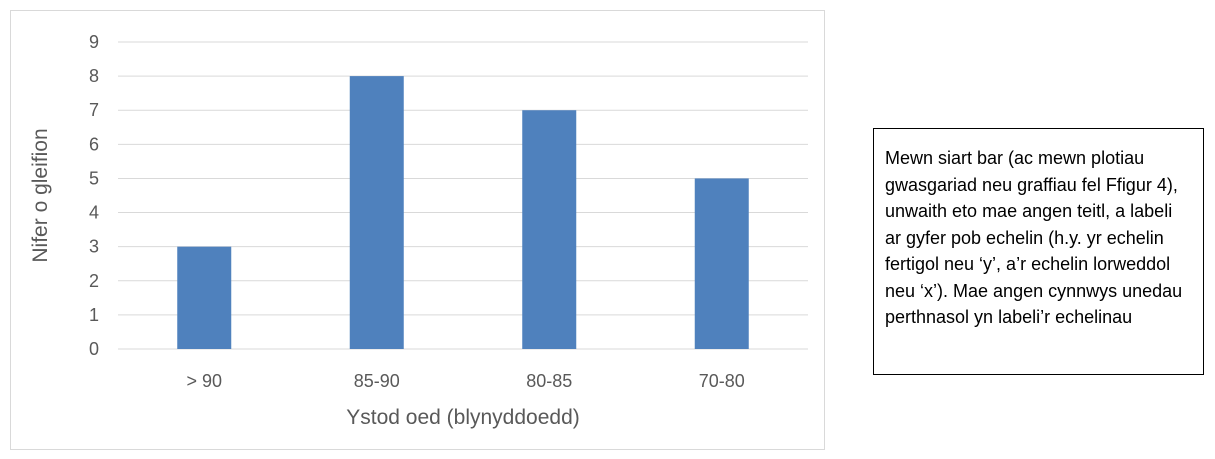 Image resolution: width=1215 pixels, height=459 pixels. Describe the element at coordinates (40, 195) in the screenshot. I see `y-axis-title: Nifer o gleifion` at that location.